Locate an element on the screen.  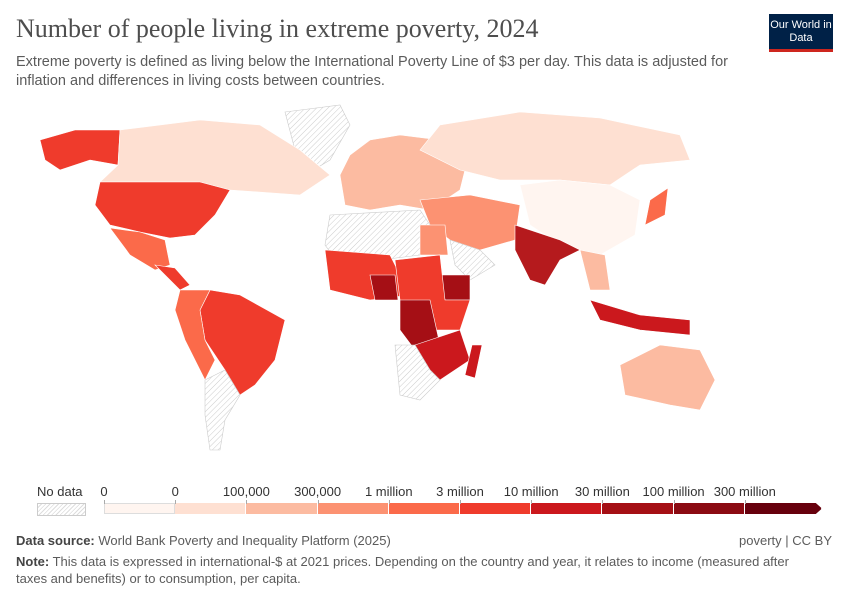
country-mexico is located at coordinates (140, 249).